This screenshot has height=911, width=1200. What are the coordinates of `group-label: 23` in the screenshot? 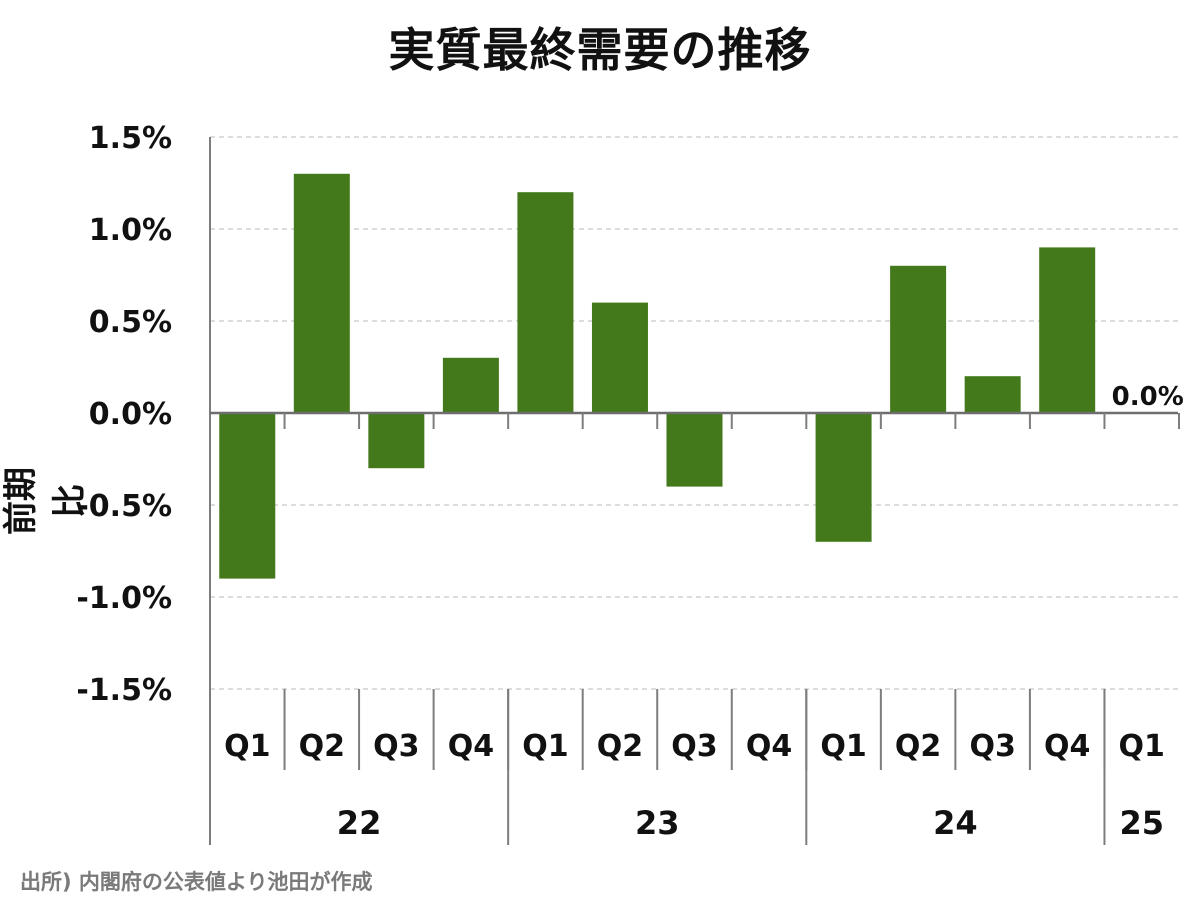 It's located at (657, 823).